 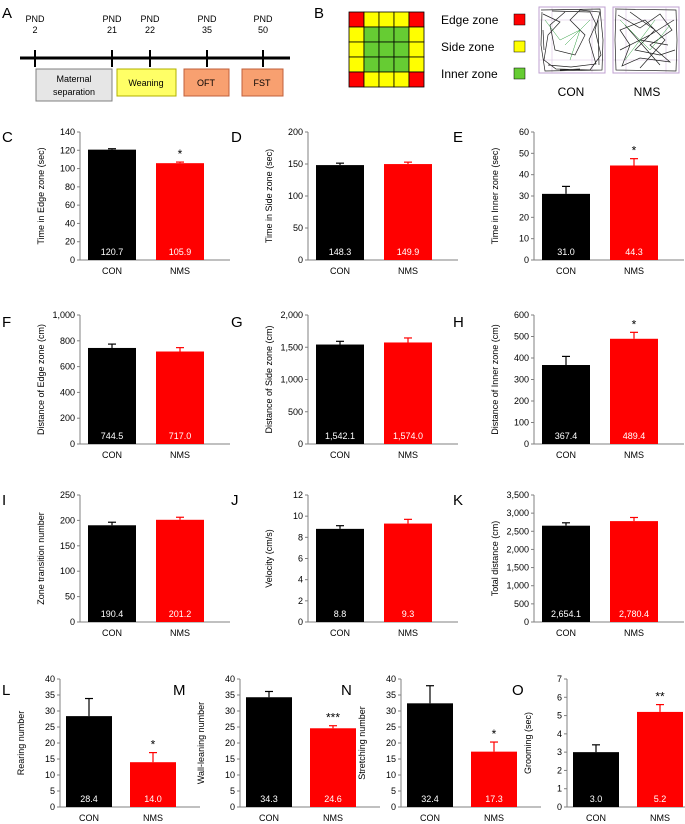 What do you see at coordinates (494, 799) in the screenshot?
I see `value-label: 17.3` at bounding box center [494, 799].